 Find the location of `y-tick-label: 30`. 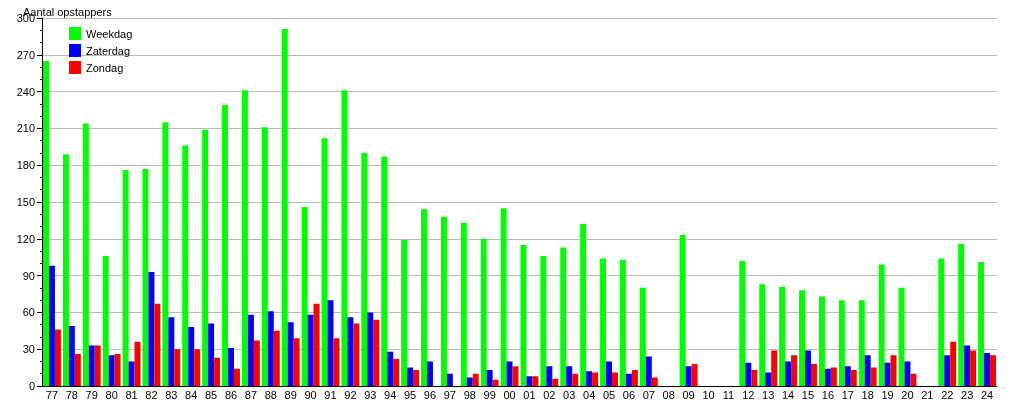

y-tick-label: 30 is located at coordinates (28, 349).